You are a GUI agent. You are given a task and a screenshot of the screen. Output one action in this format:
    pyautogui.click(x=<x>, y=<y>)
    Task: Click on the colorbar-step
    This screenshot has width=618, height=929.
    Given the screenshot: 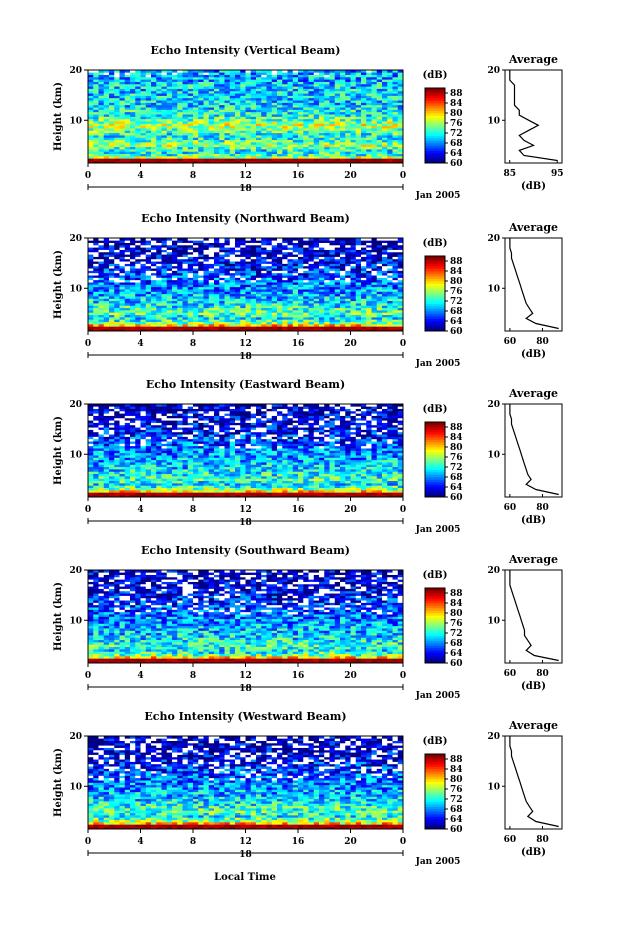 What is the action you would take?
    pyautogui.click(x=435, y=97)
    